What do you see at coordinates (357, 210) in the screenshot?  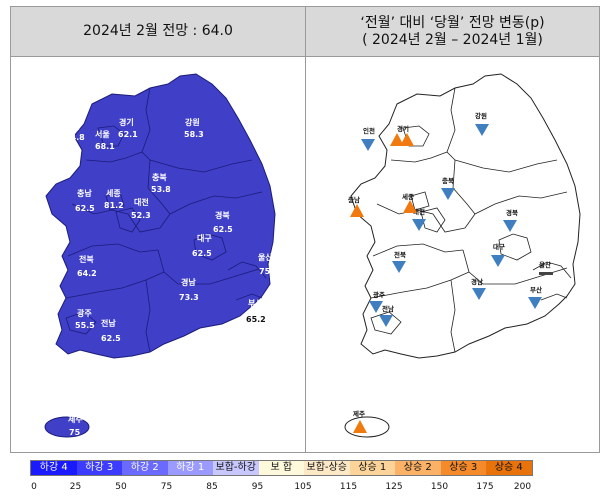 I see `marker-chungnam-up` at bounding box center [357, 210].